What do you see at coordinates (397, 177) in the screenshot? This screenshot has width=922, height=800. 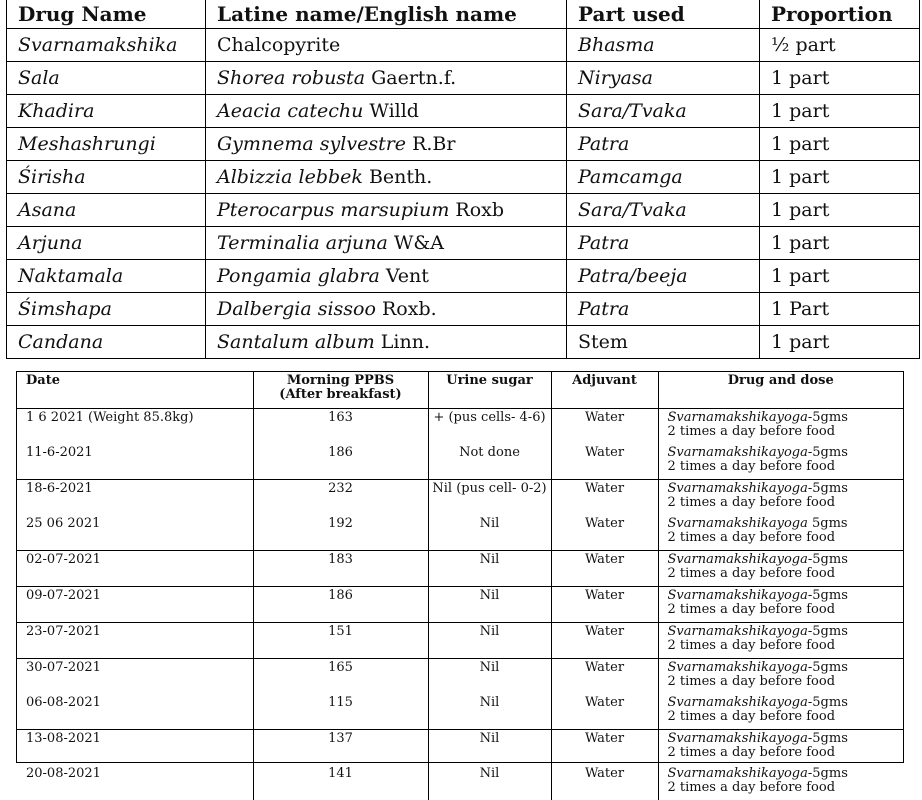 I see `author-abbrev: Benth.` at bounding box center [397, 177].